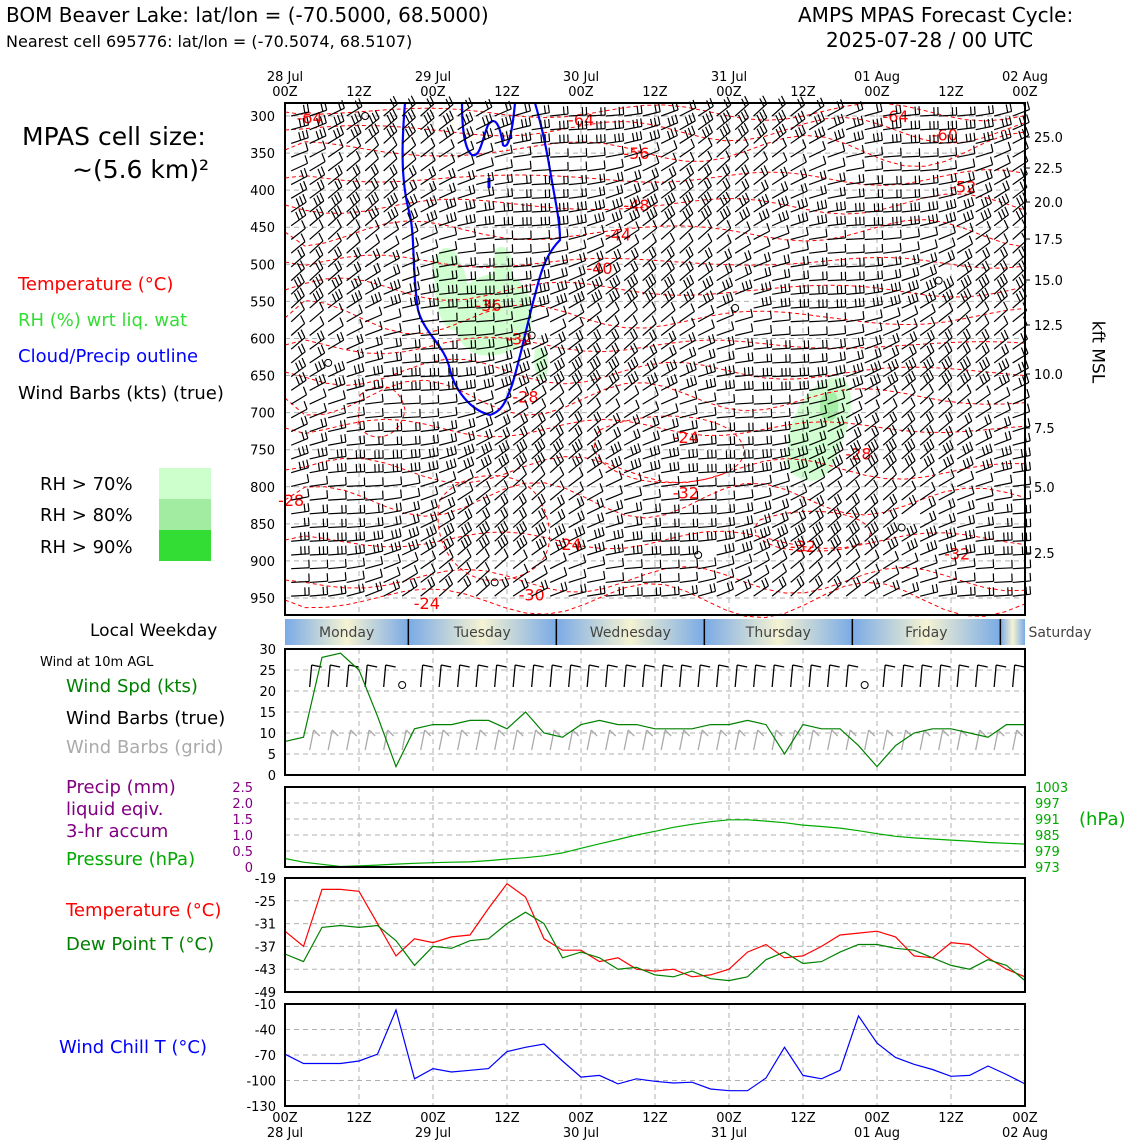 This screenshot has width=1140, height=1144. What do you see at coordinates (262, 117) in the screenshot?
I see `pressure-tick-label: 300` at bounding box center [262, 117].